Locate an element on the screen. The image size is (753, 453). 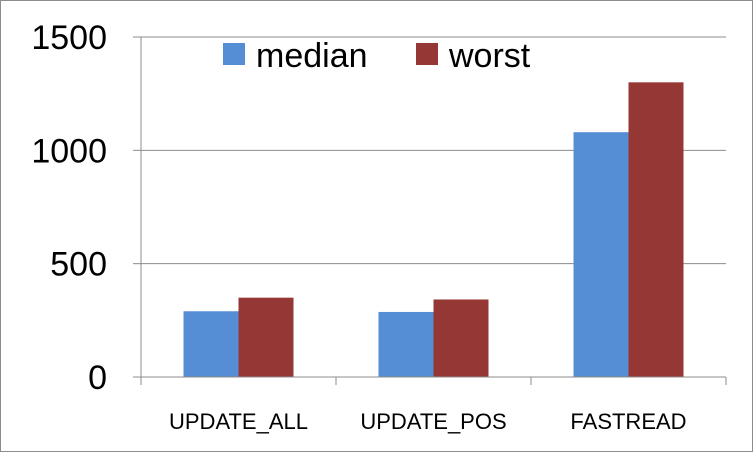
bar-worst-fastread is located at coordinates (656, 229).